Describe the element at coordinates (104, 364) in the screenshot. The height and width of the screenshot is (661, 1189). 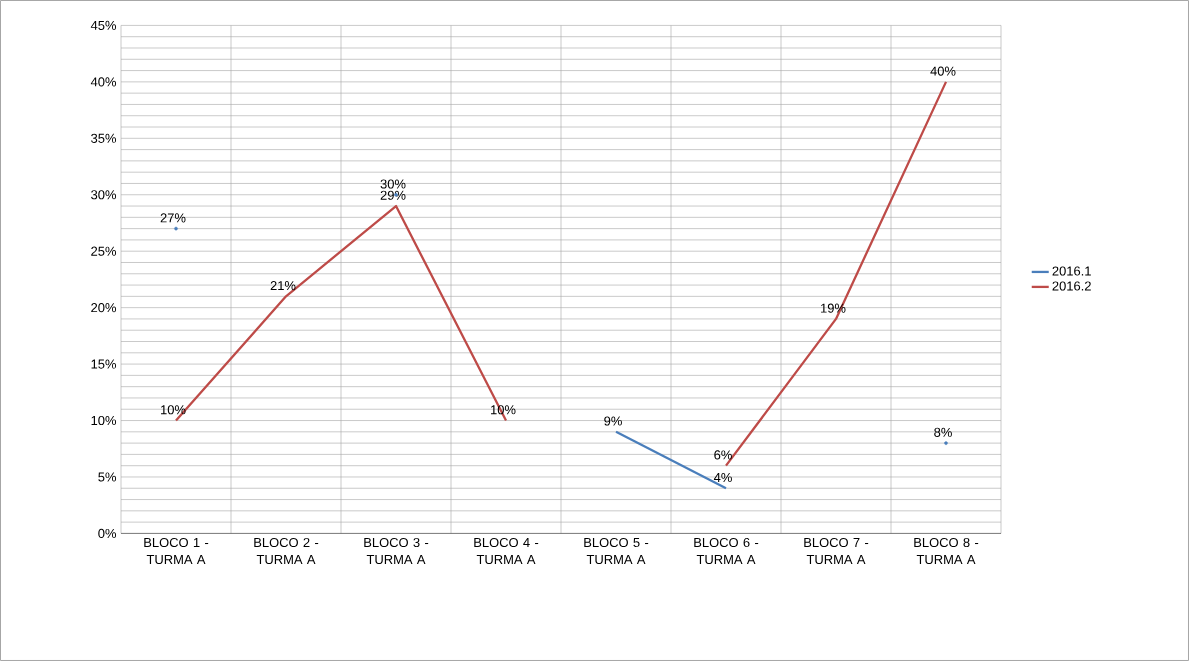
I see `y-tick-label: 15%` at that location.